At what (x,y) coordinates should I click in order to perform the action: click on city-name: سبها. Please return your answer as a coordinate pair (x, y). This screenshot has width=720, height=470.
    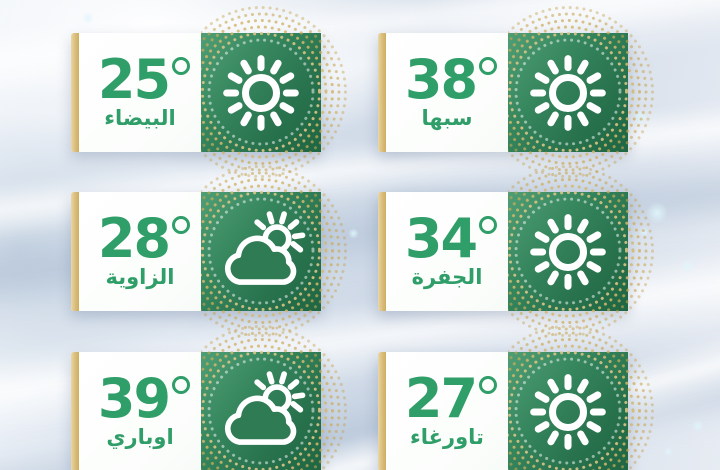
    Looking at the image, I should click on (447, 118).